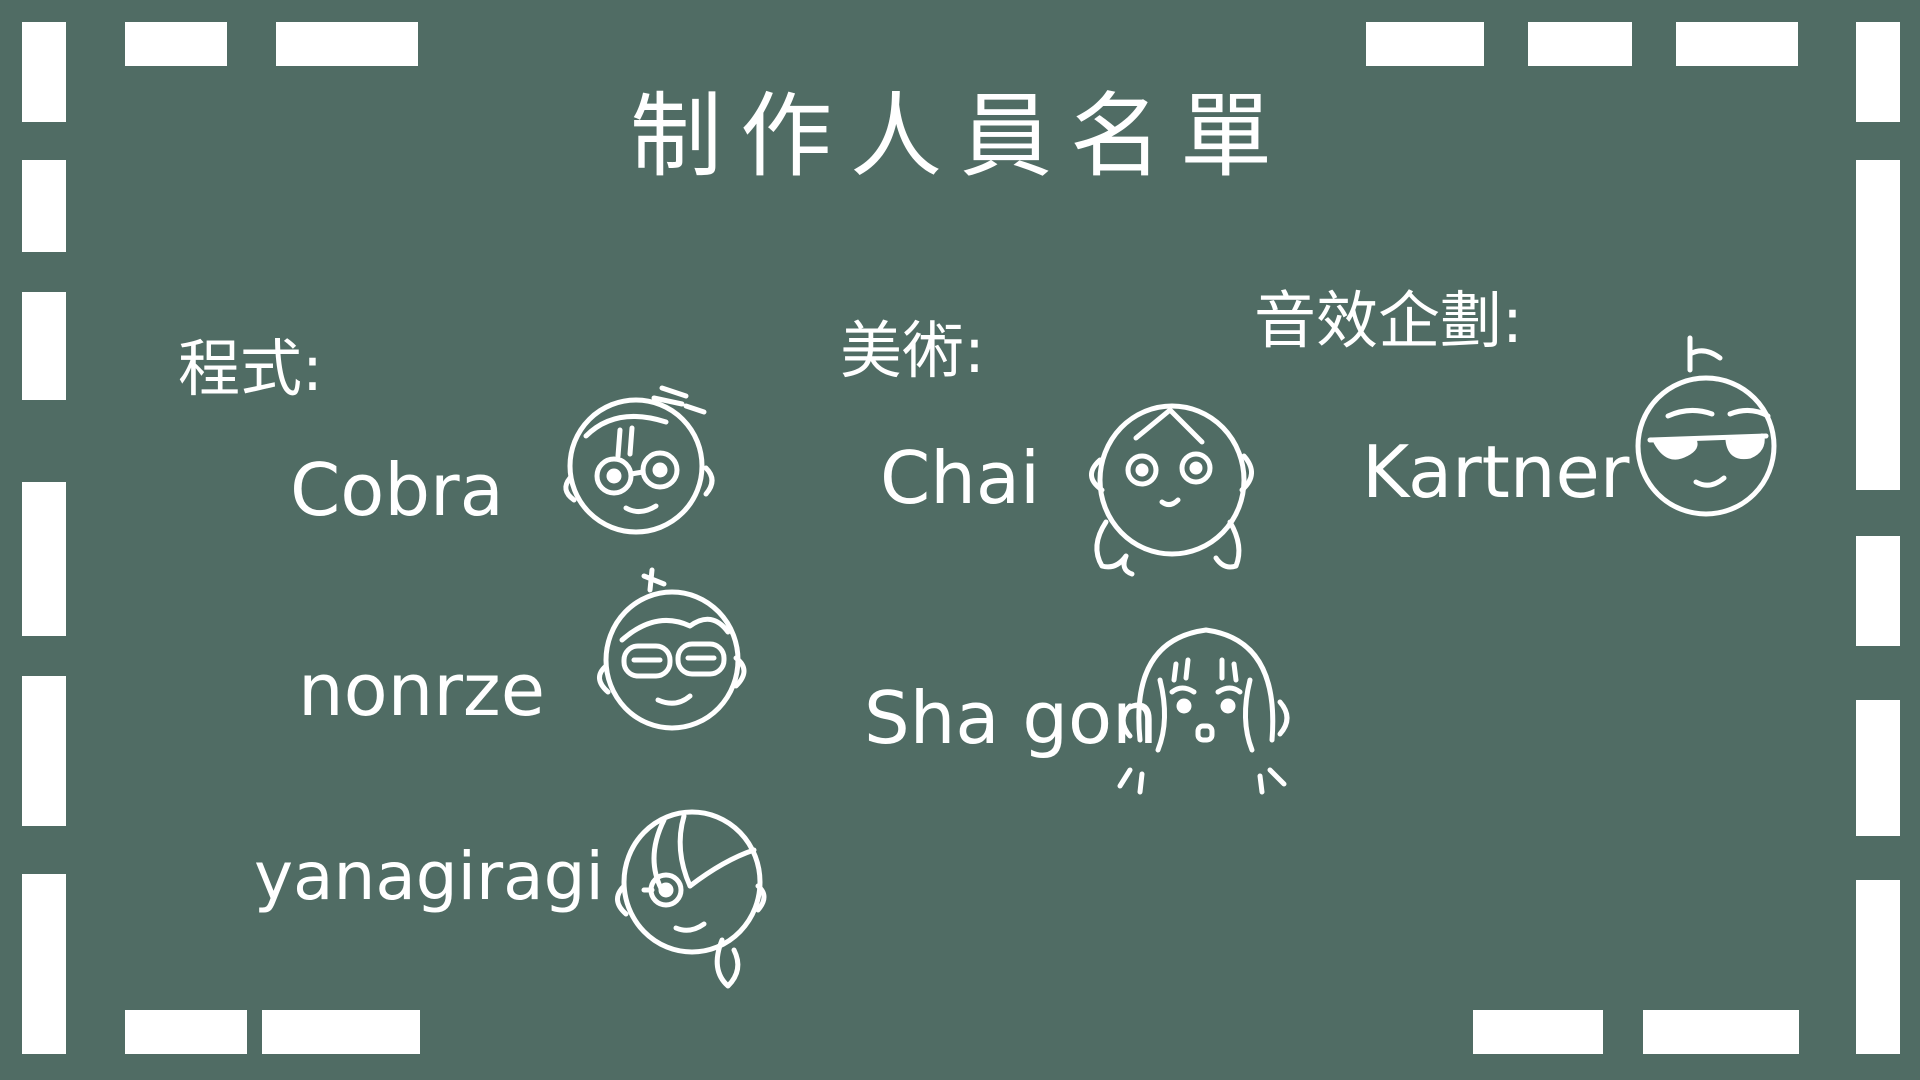  What do you see at coordinates (1388, 320) in the screenshot?
I see `sound-design-heading: 音效企劃:` at bounding box center [1388, 320].